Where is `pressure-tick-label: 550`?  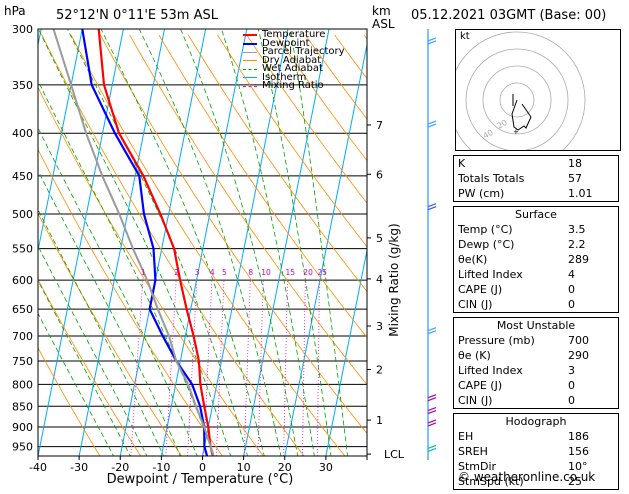
pressure-tick-label: 550 is located at coordinates (22, 249).